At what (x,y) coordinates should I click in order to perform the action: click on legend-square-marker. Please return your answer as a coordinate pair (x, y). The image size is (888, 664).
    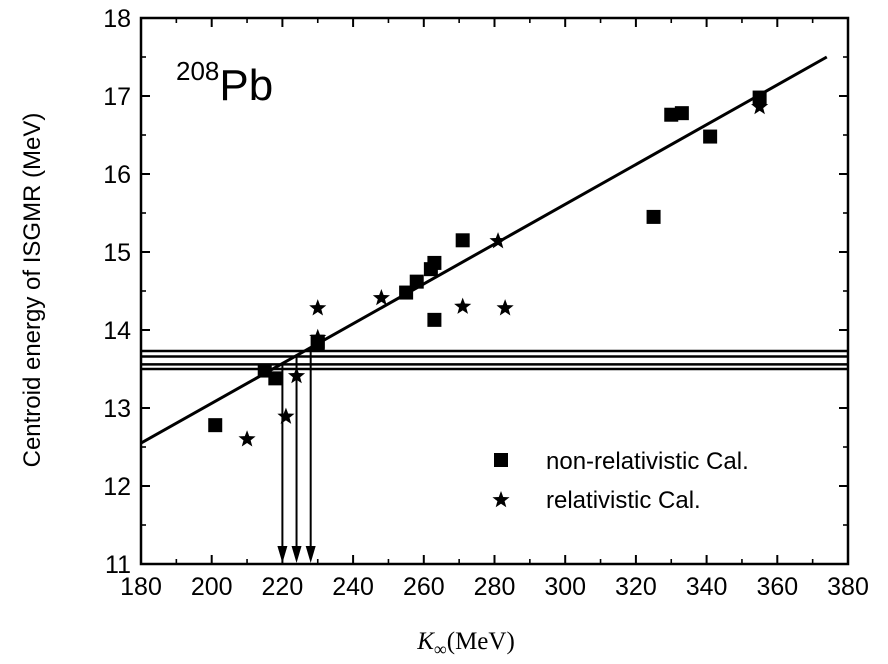
    Looking at the image, I should click on (501, 460).